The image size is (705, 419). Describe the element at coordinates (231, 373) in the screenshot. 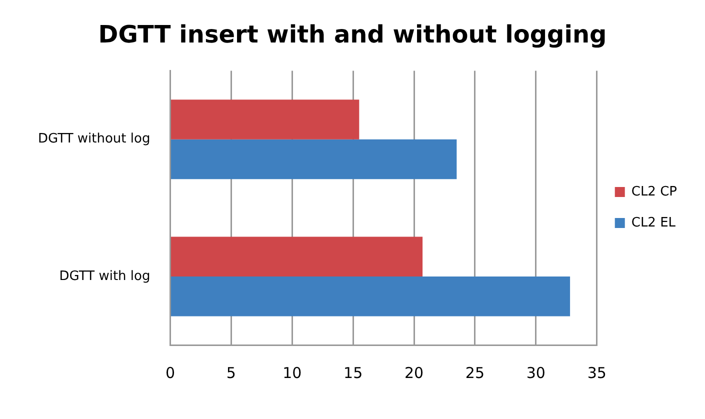

I see `x-tick-label: 5` at that location.